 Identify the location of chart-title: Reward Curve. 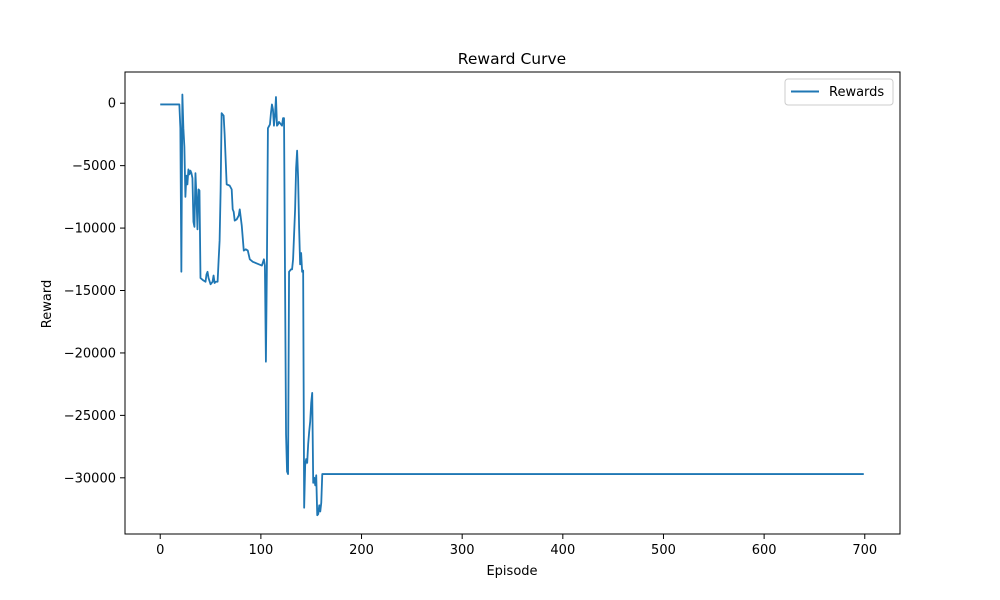
(512, 59).